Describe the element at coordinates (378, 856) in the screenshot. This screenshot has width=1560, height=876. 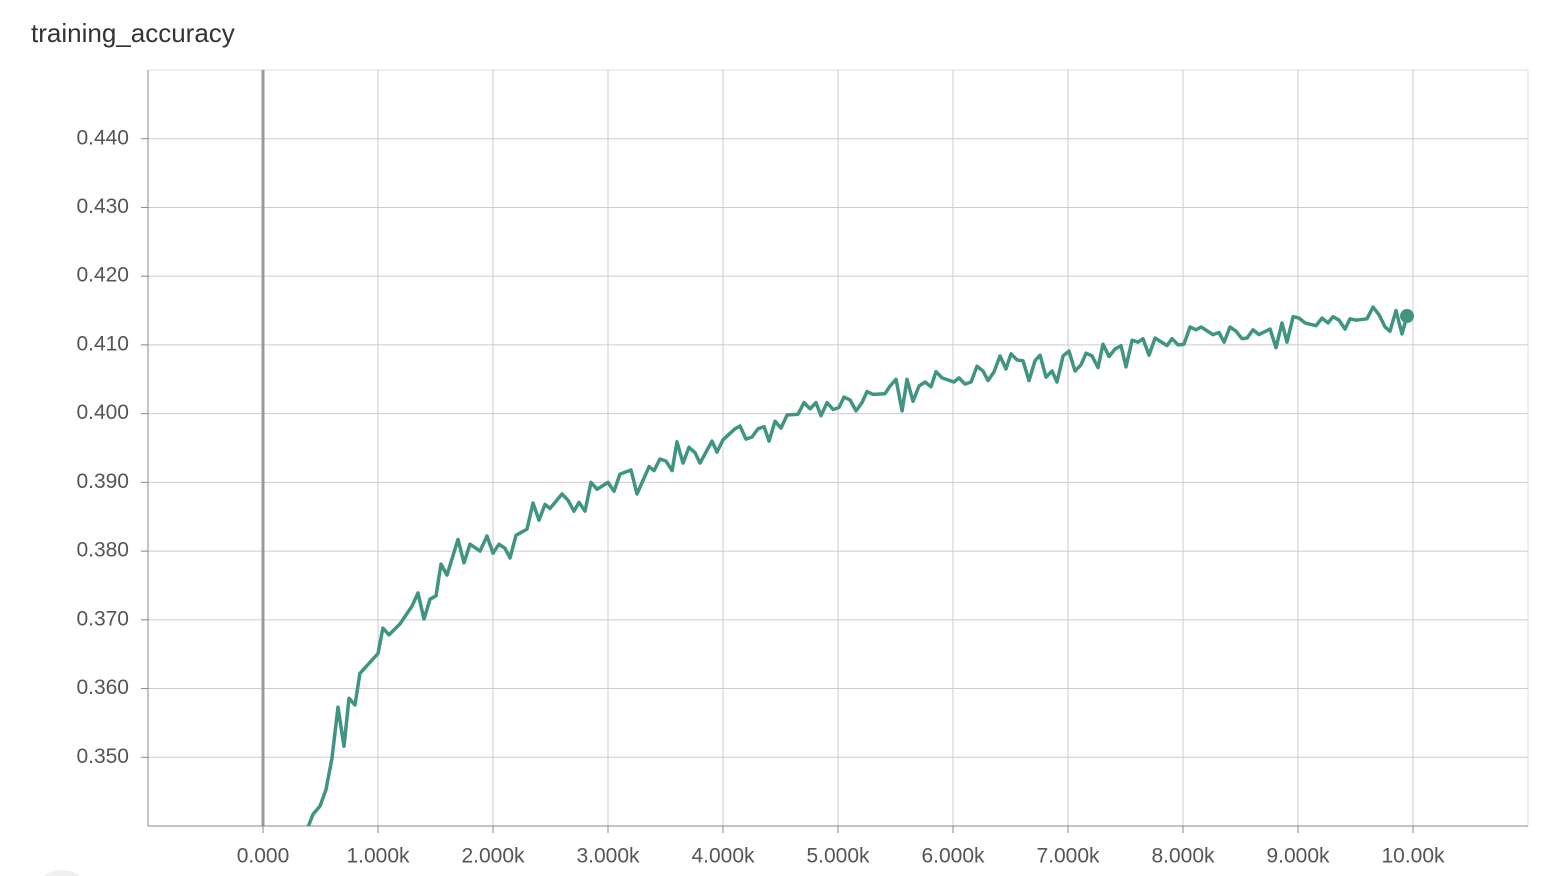
I see `x-tick-label: 1.000k` at that location.